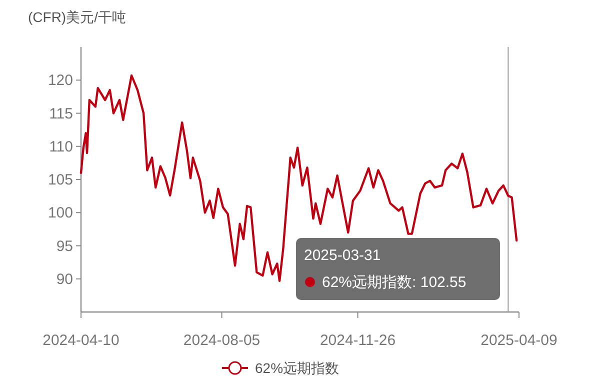 This screenshot has height=389, width=600. Describe the element at coordinates (385, 269) in the screenshot. I see `annotation: 2025-03-31 62%远期指数: 102.55` at that location.